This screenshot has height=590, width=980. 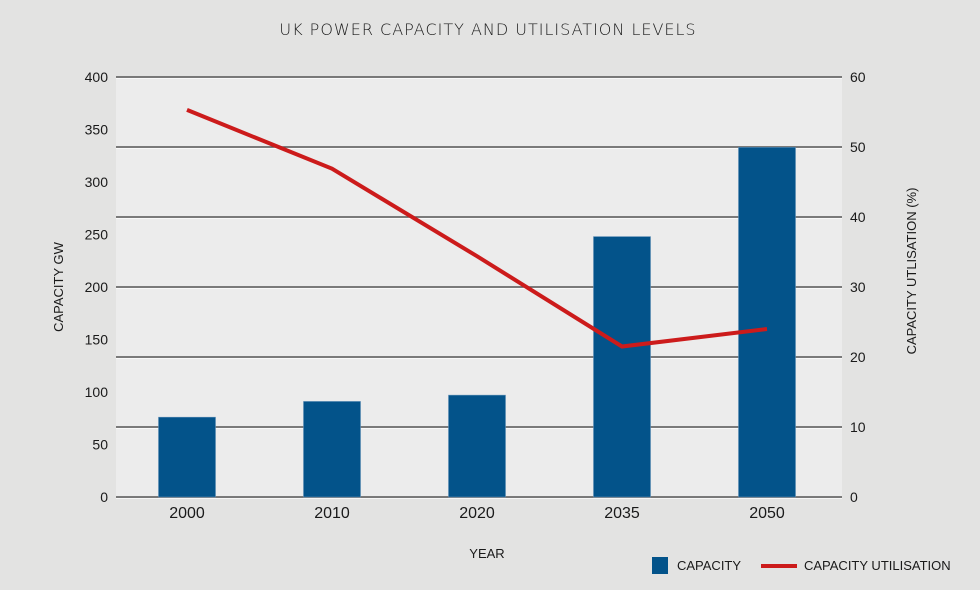 I want to click on legend-label-capacity: CAPACITY, so click(x=709, y=565).